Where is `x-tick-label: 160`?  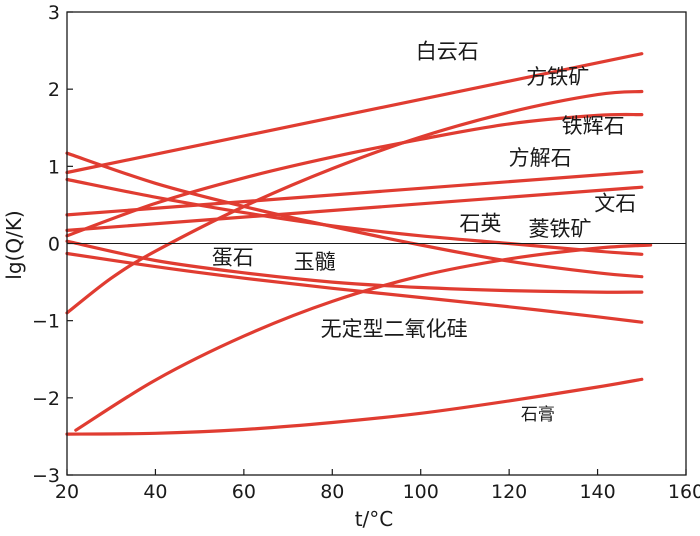 x-tick-label: 160 is located at coordinates (684, 492).